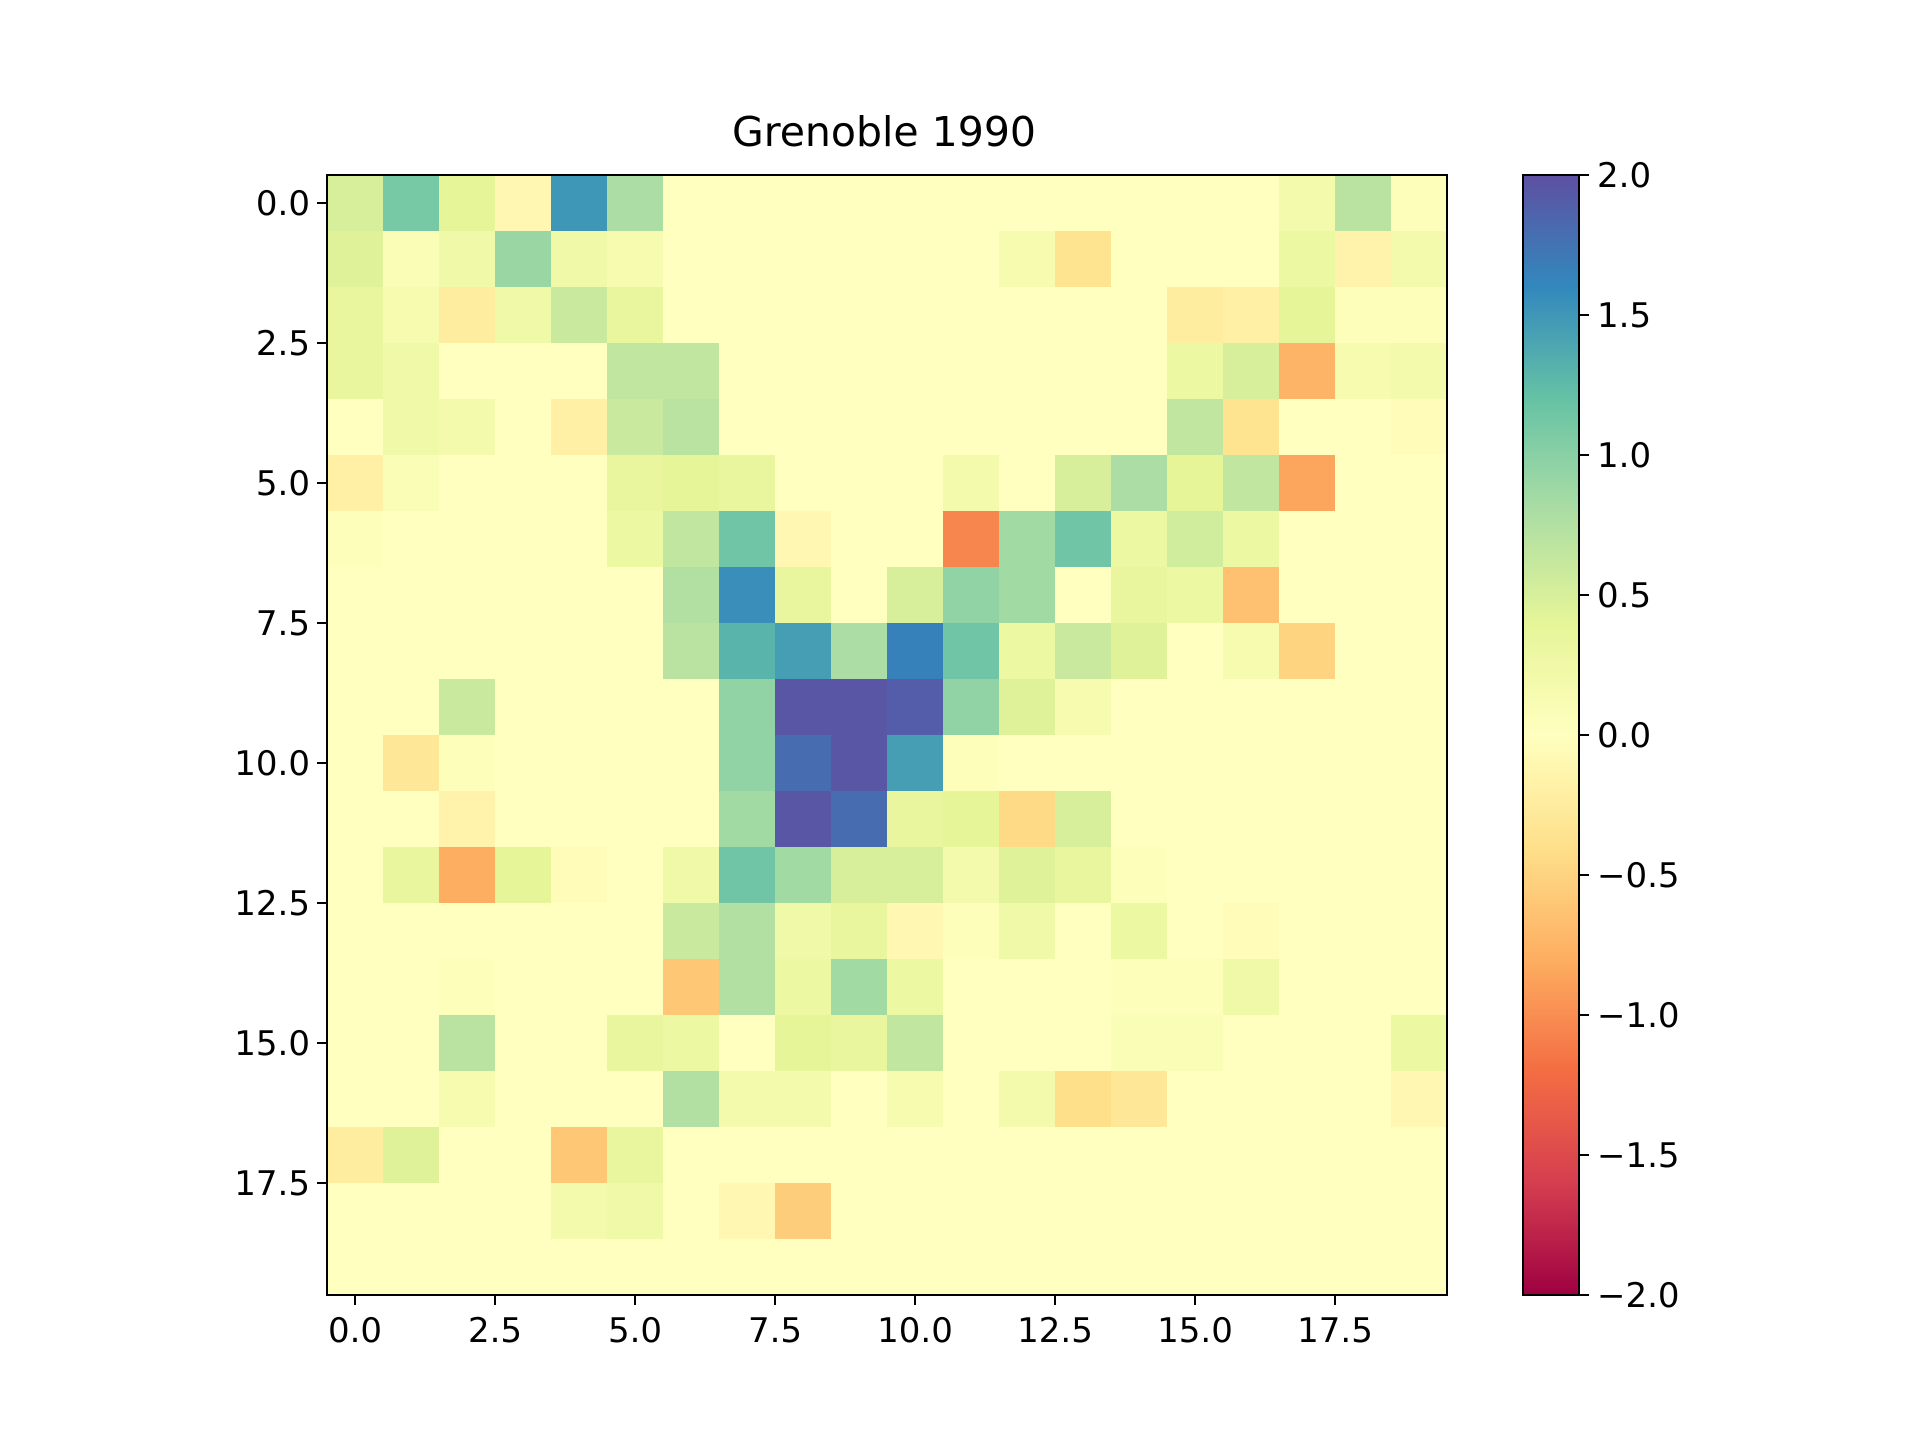 The height and width of the screenshot is (1440, 1920). Describe the element at coordinates (1629, 736) in the screenshot. I see `colorbar-axis: −2.0 −1.5 −1.0 −0.5 0.0 0.5 1.0 1.5 2.0` at that location.